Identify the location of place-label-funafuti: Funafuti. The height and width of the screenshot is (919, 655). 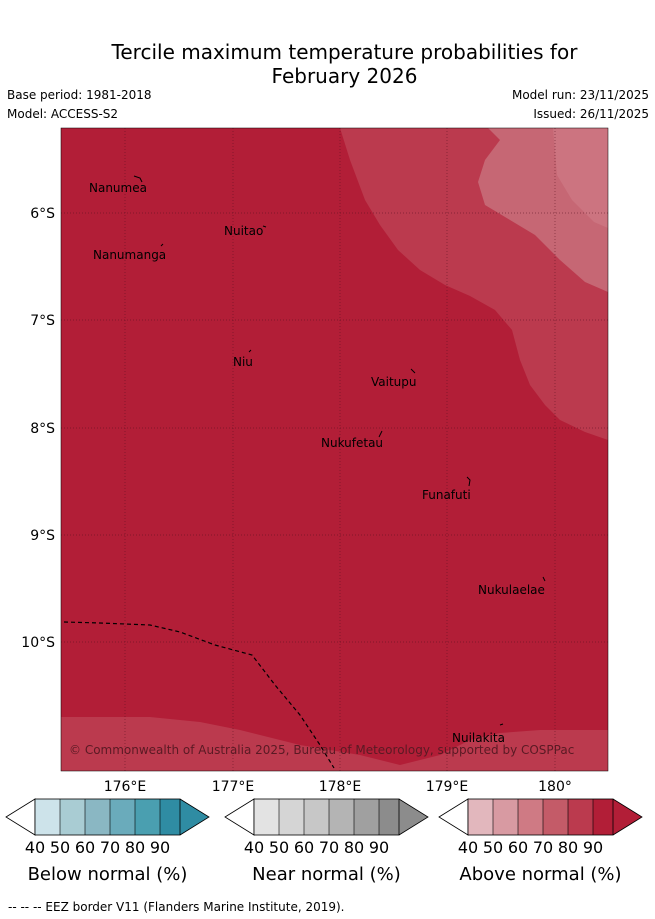
(446, 495).